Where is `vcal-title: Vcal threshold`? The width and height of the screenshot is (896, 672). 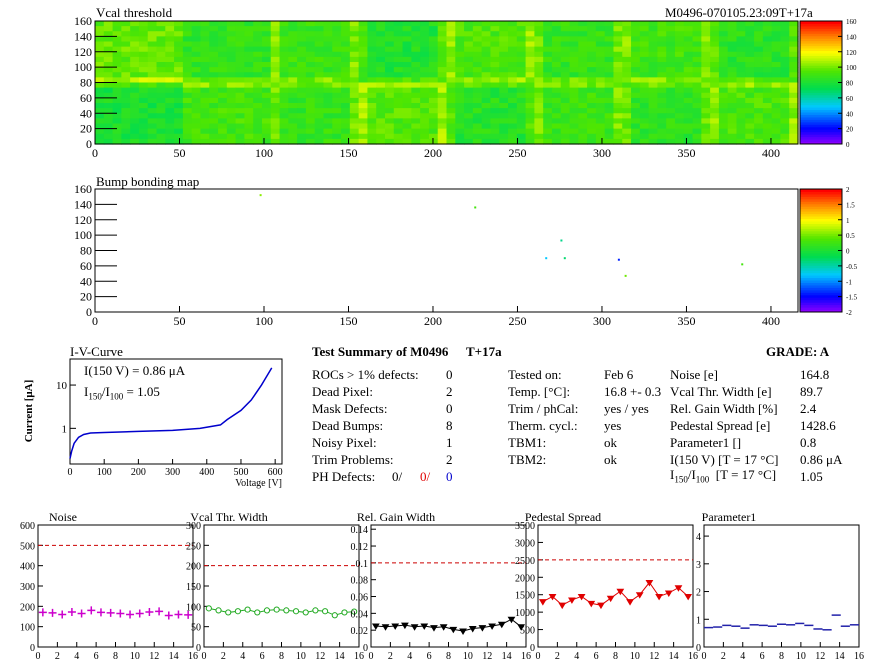 vcal-title: Vcal threshold is located at coordinates (134, 12).